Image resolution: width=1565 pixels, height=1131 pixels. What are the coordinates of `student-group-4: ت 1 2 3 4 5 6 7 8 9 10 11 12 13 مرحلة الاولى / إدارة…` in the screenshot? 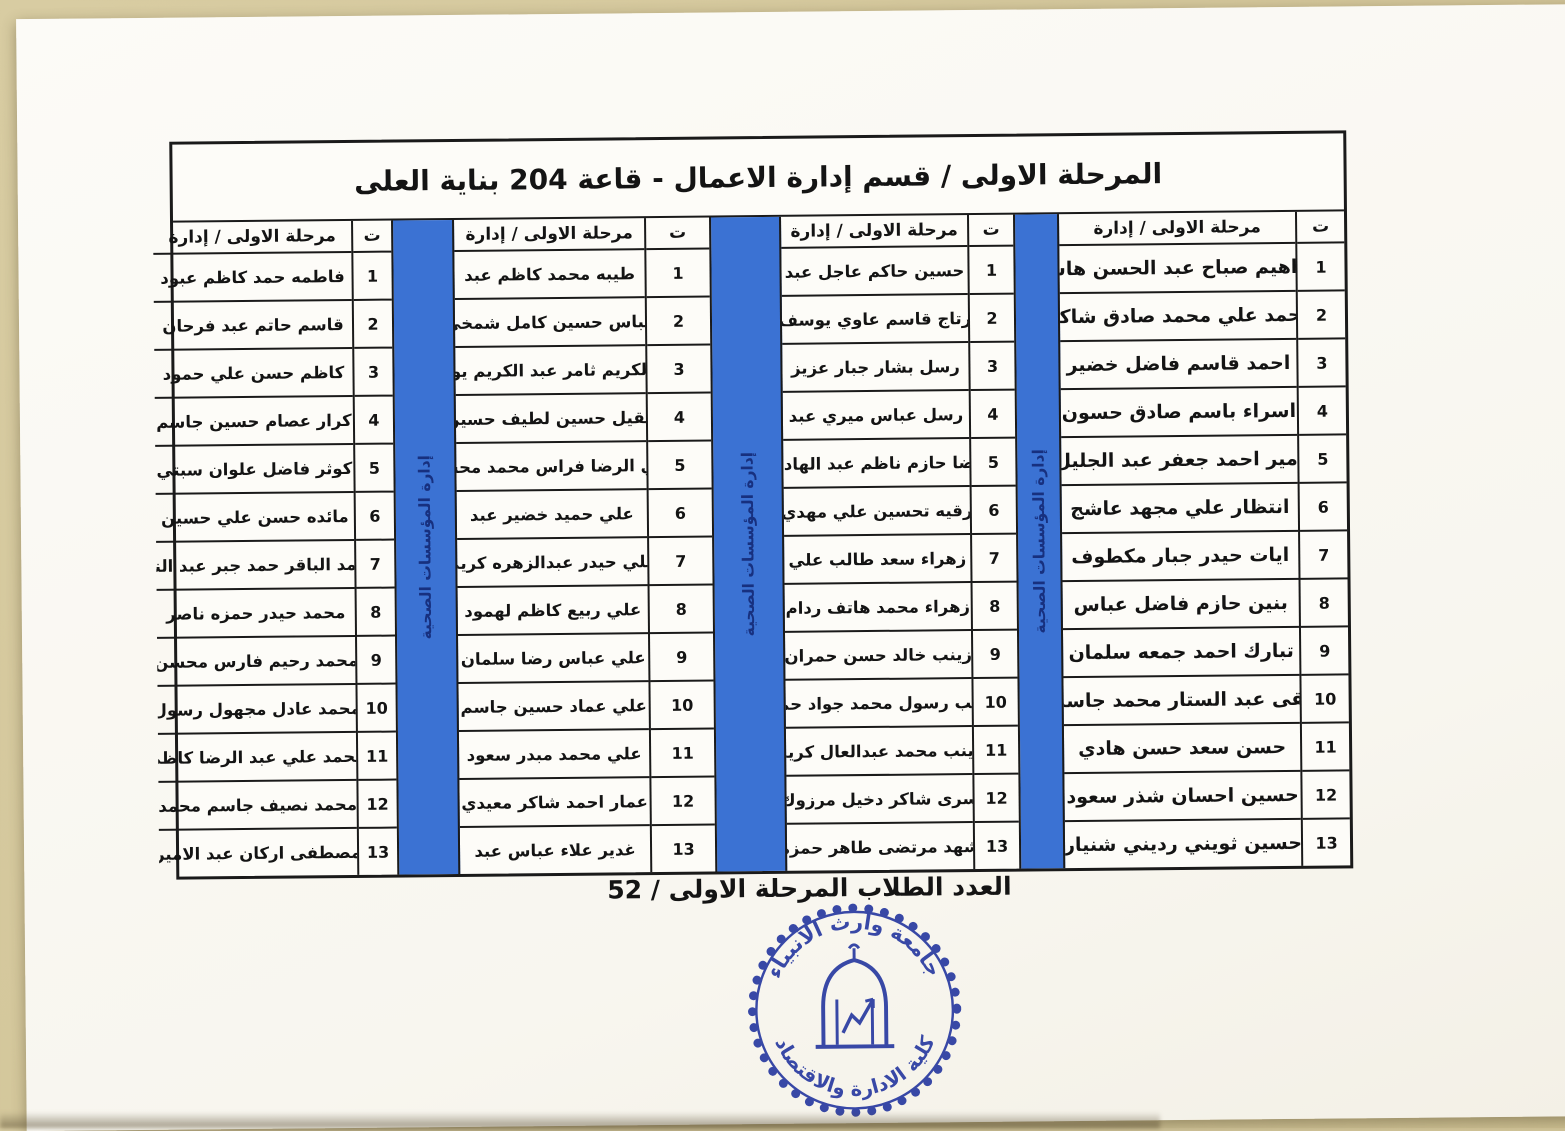 It's located at (276, 548).